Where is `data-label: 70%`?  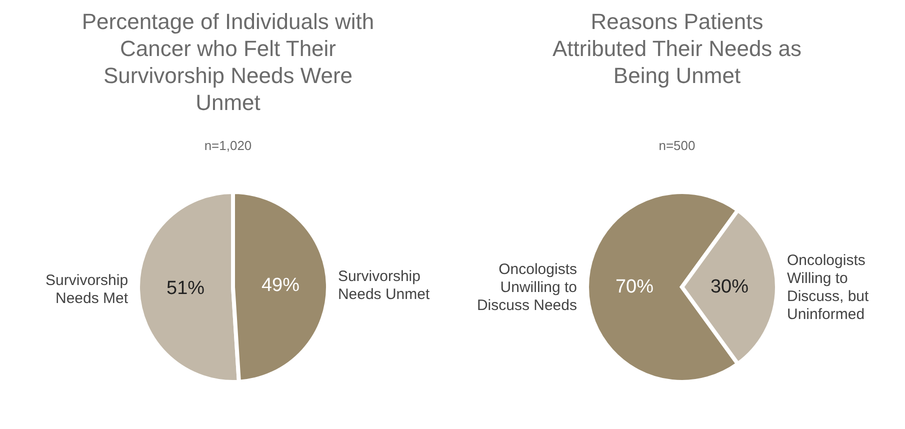 data-label: 70% is located at coordinates (634, 287).